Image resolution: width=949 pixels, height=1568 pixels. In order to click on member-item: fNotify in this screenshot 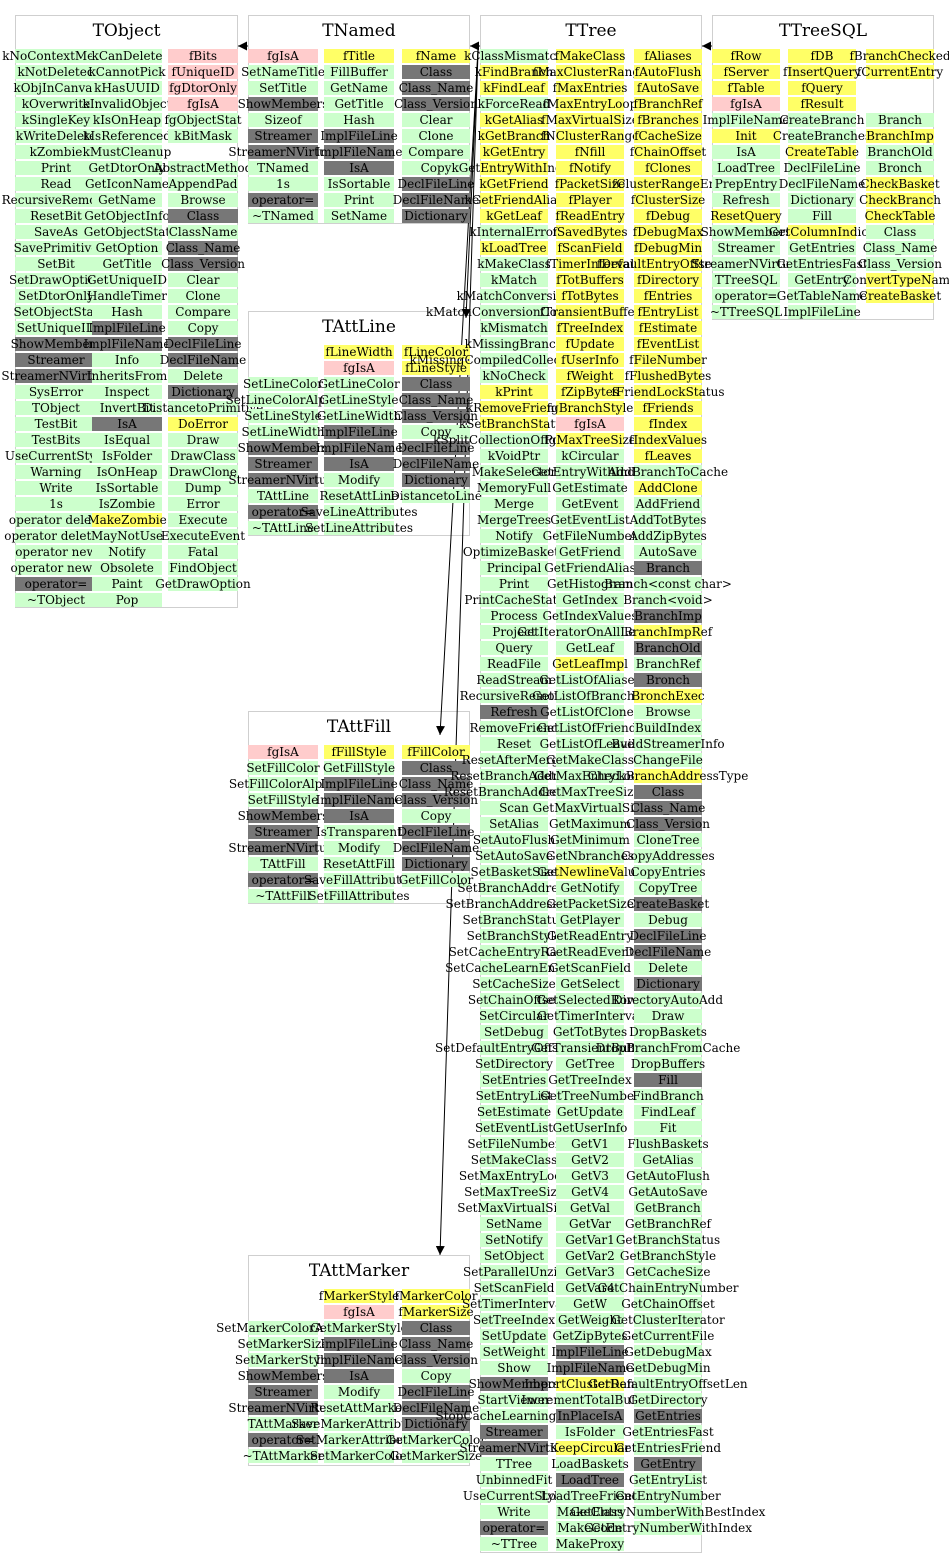, I will do `click(590, 168)`.